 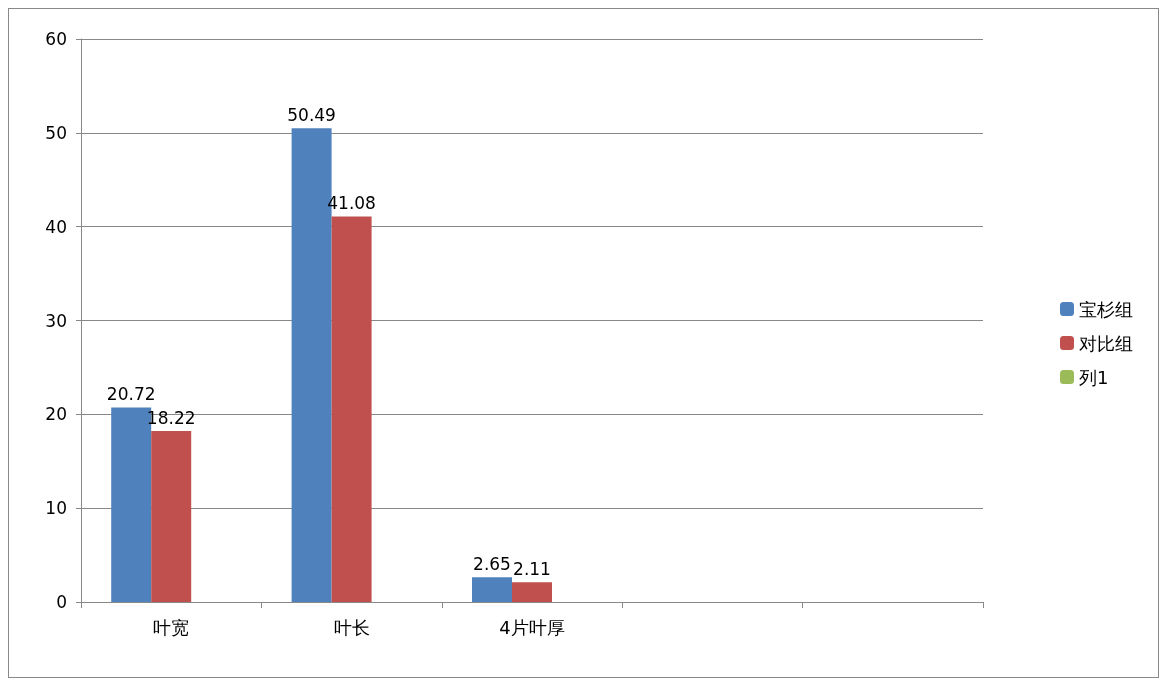 What do you see at coordinates (1094, 377) in the screenshot?
I see `legend-label: 列1` at bounding box center [1094, 377].